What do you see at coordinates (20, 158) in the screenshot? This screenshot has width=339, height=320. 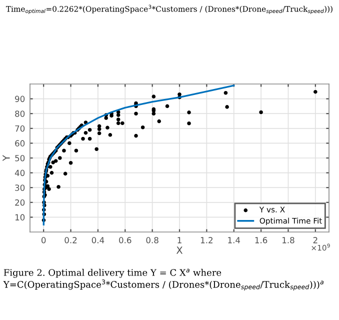 I see `y-tick-label: 50` at bounding box center [20, 158].